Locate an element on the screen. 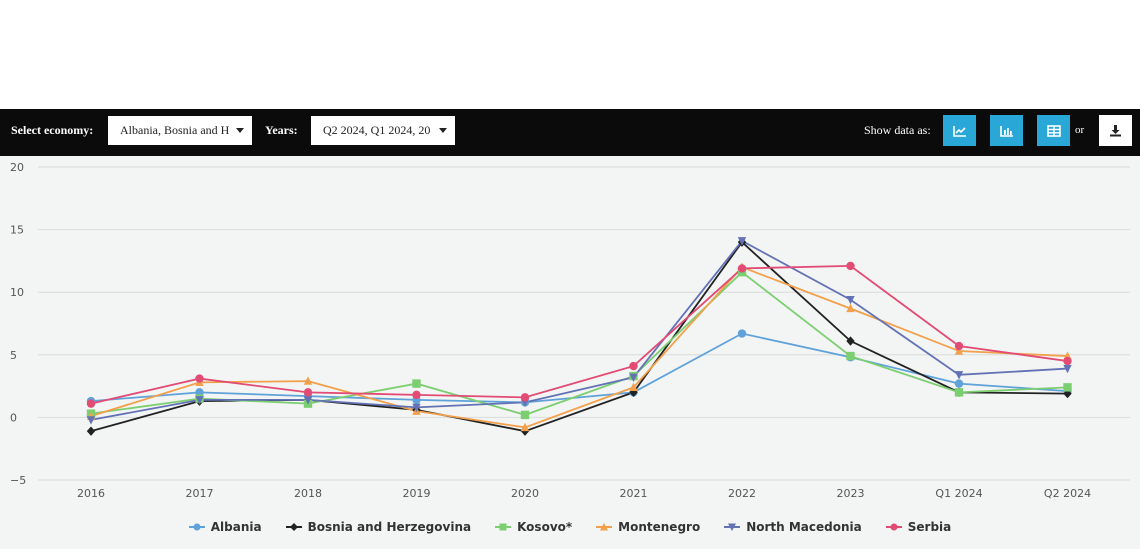 This screenshot has width=1140, height=549. legend-item: Albania is located at coordinates (225, 527).